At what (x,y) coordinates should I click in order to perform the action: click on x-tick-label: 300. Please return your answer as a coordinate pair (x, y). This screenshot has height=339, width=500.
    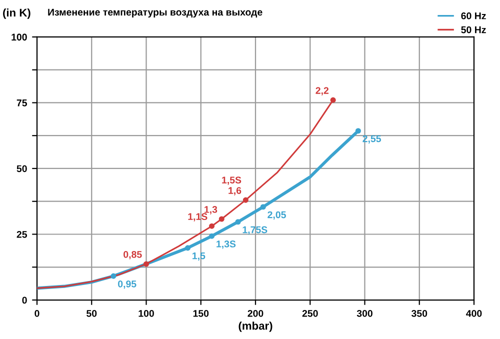
    Looking at the image, I should click on (364, 313).